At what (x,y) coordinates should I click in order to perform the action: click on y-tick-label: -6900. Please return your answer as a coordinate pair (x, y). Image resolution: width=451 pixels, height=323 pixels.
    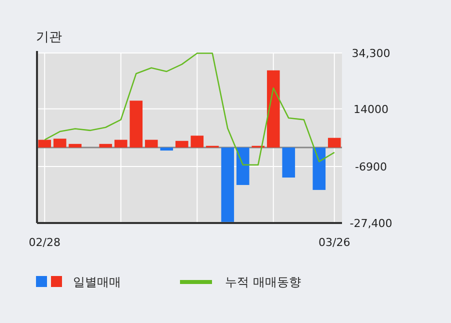
    Looking at the image, I should click on (371, 167).